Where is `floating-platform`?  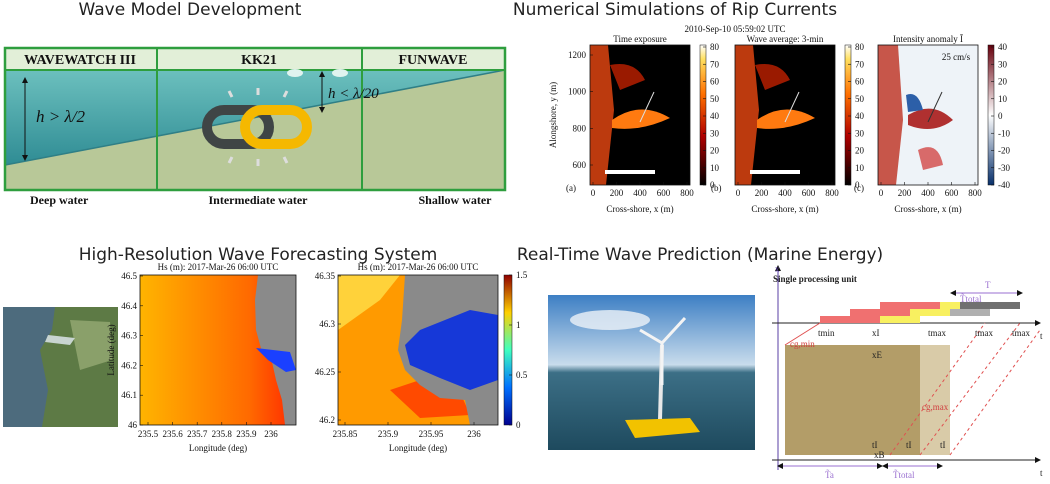
floating-platform is located at coordinates (662, 428).